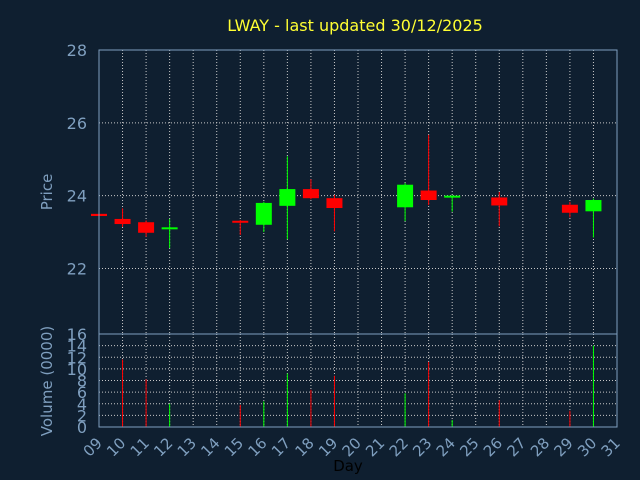 The image size is (640, 480). I want to click on volume-tick-label: 4, so click(82, 404).